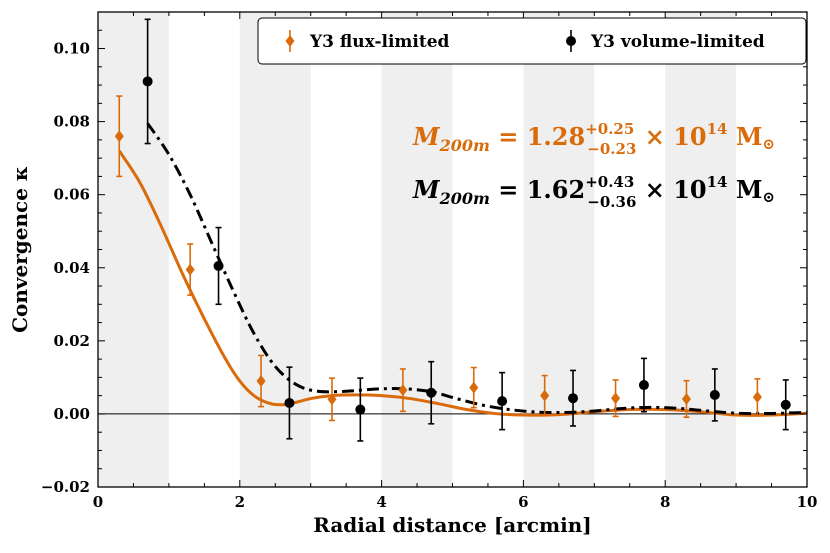  I want to click on x-tick-label: 8, so click(665, 502).